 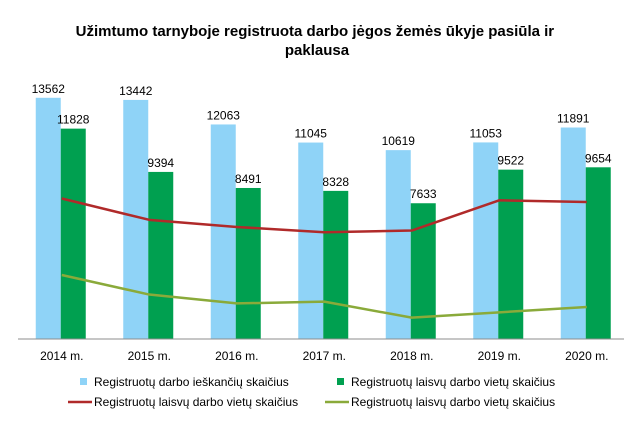 I want to click on x-tick-label-5: 2019 m., so click(x=499, y=356).